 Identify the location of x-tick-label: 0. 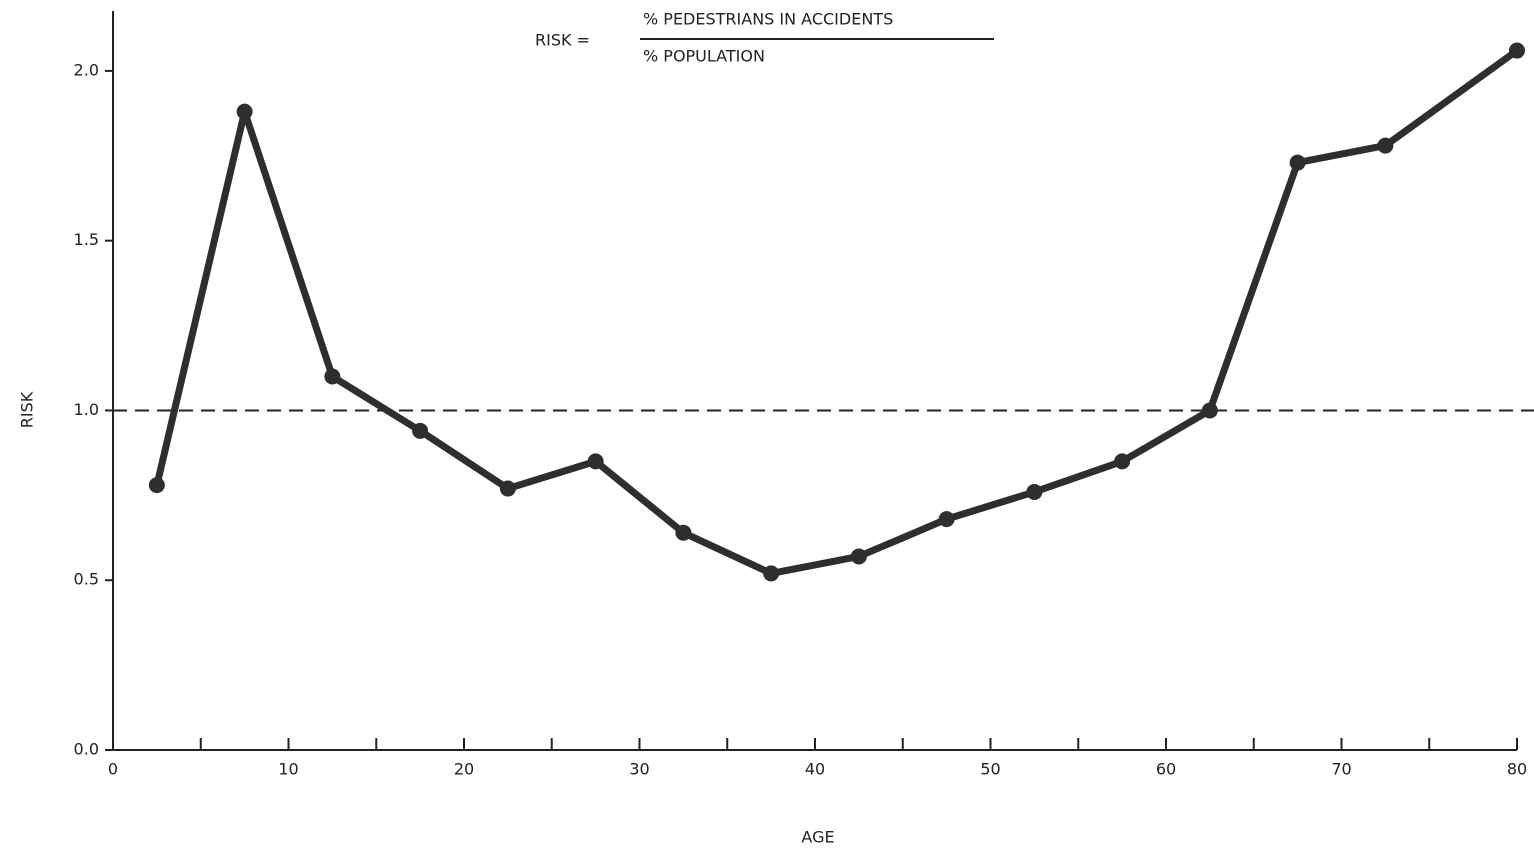
(113, 769).